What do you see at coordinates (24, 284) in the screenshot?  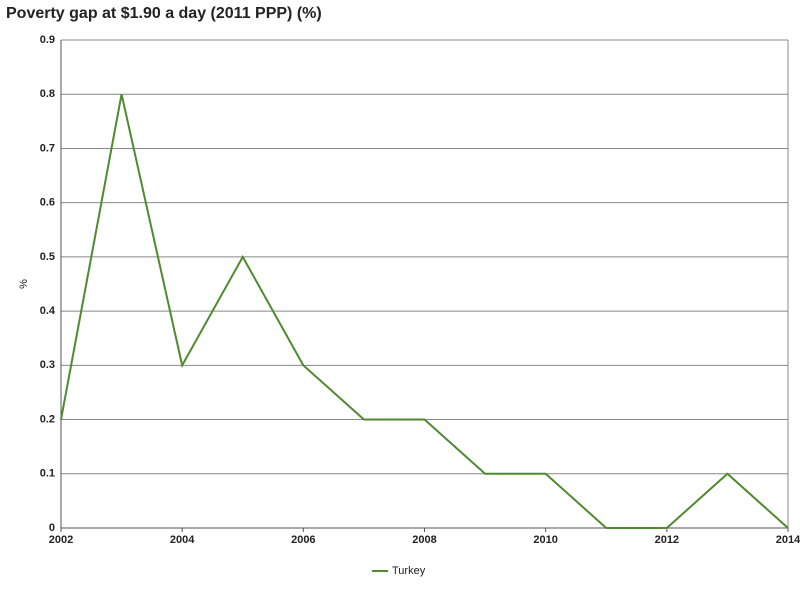 I see `y-axis-label: %` at bounding box center [24, 284].